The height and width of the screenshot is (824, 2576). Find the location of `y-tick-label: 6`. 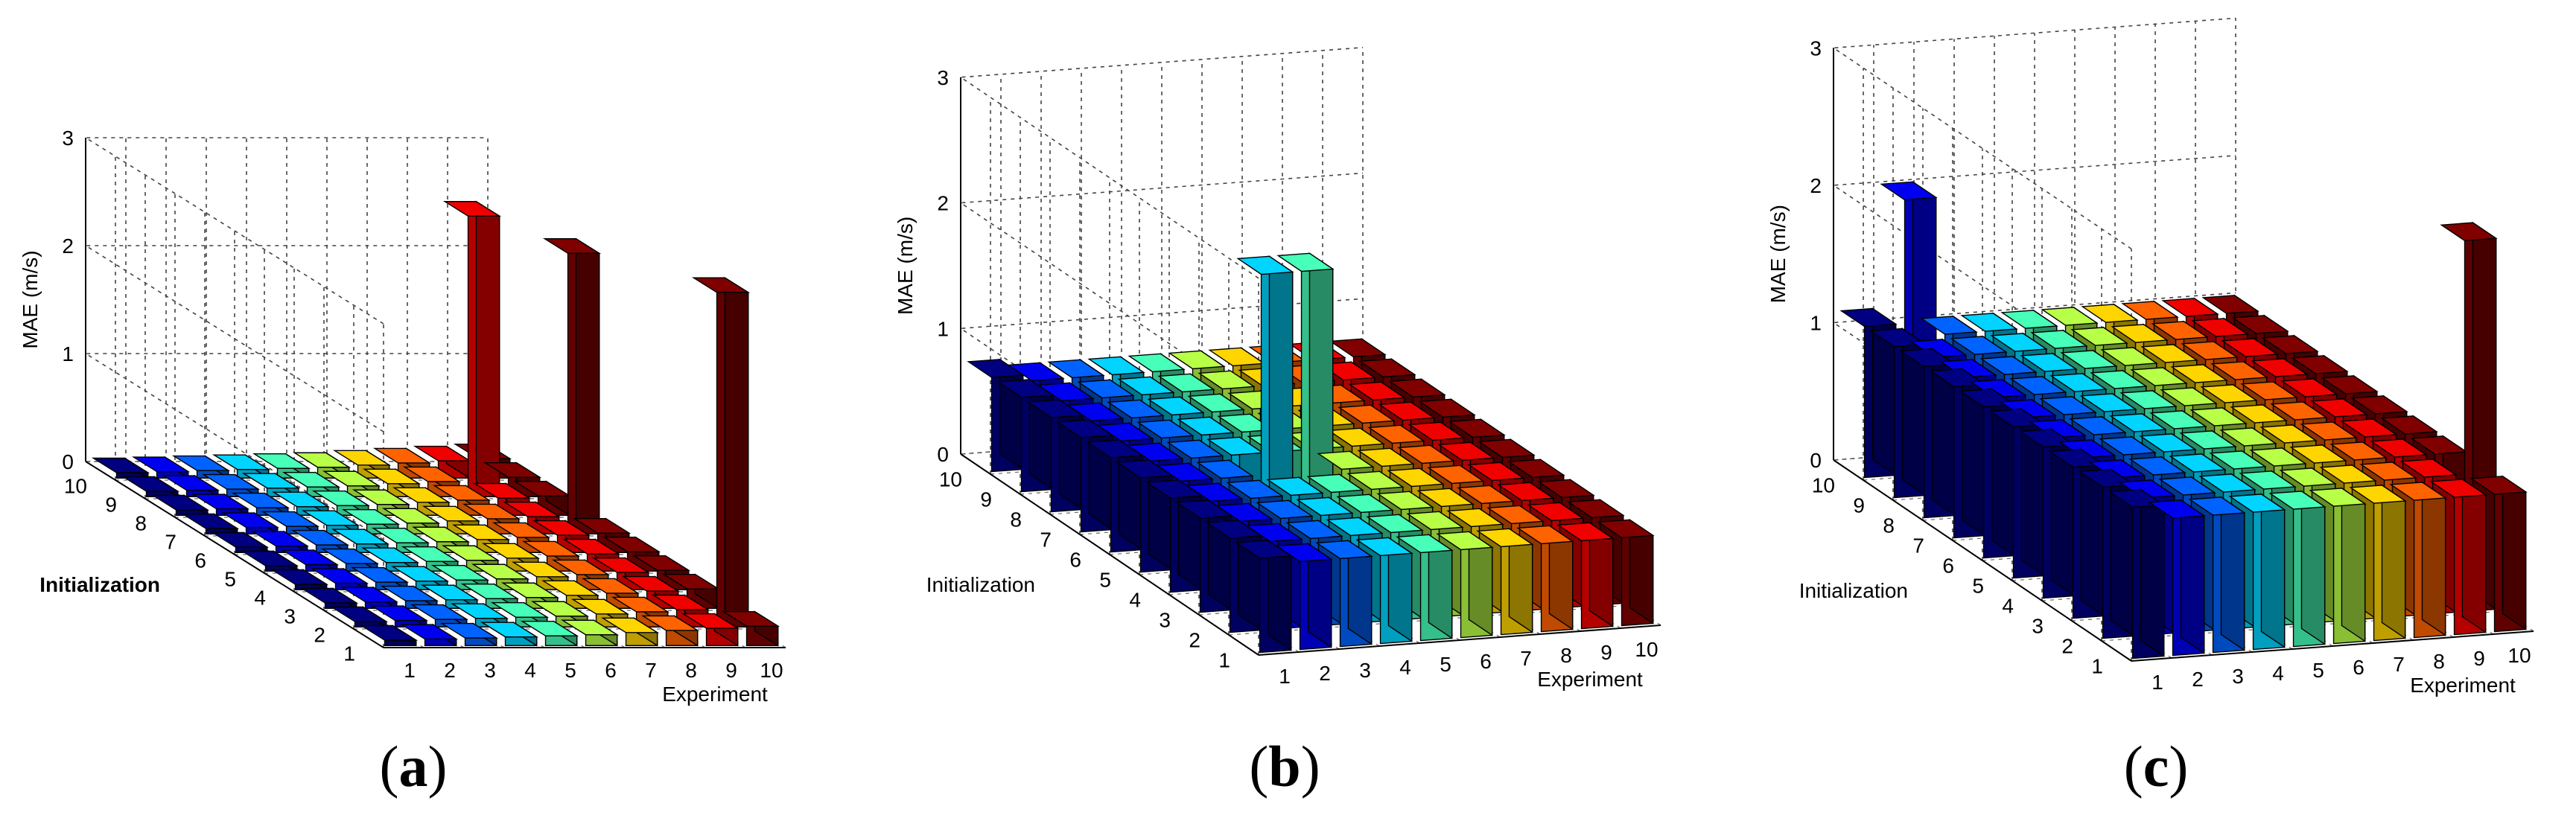

y-tick-label: 6 is located at coordinates (200, 560).